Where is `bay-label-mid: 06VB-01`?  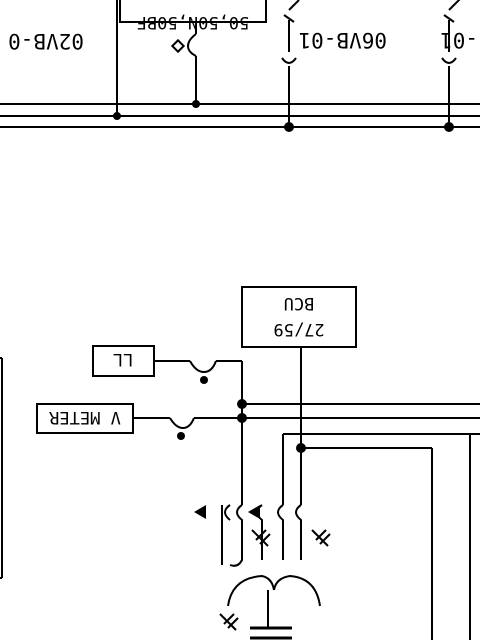 bay-label-mid: 06VB-01 is located at coordinates (342, 40).